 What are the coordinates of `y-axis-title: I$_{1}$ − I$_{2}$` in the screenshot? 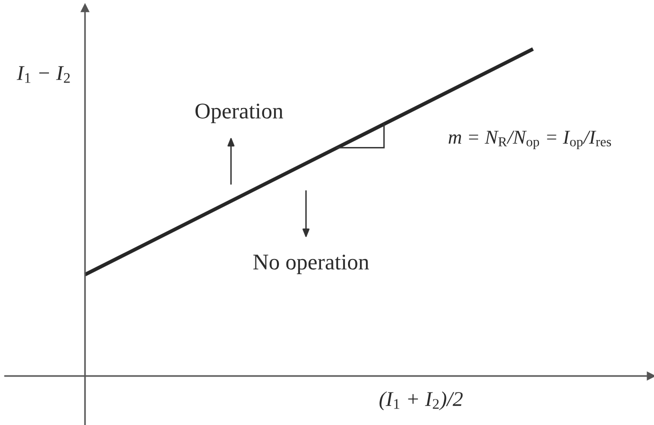 It's located at (43, 74).